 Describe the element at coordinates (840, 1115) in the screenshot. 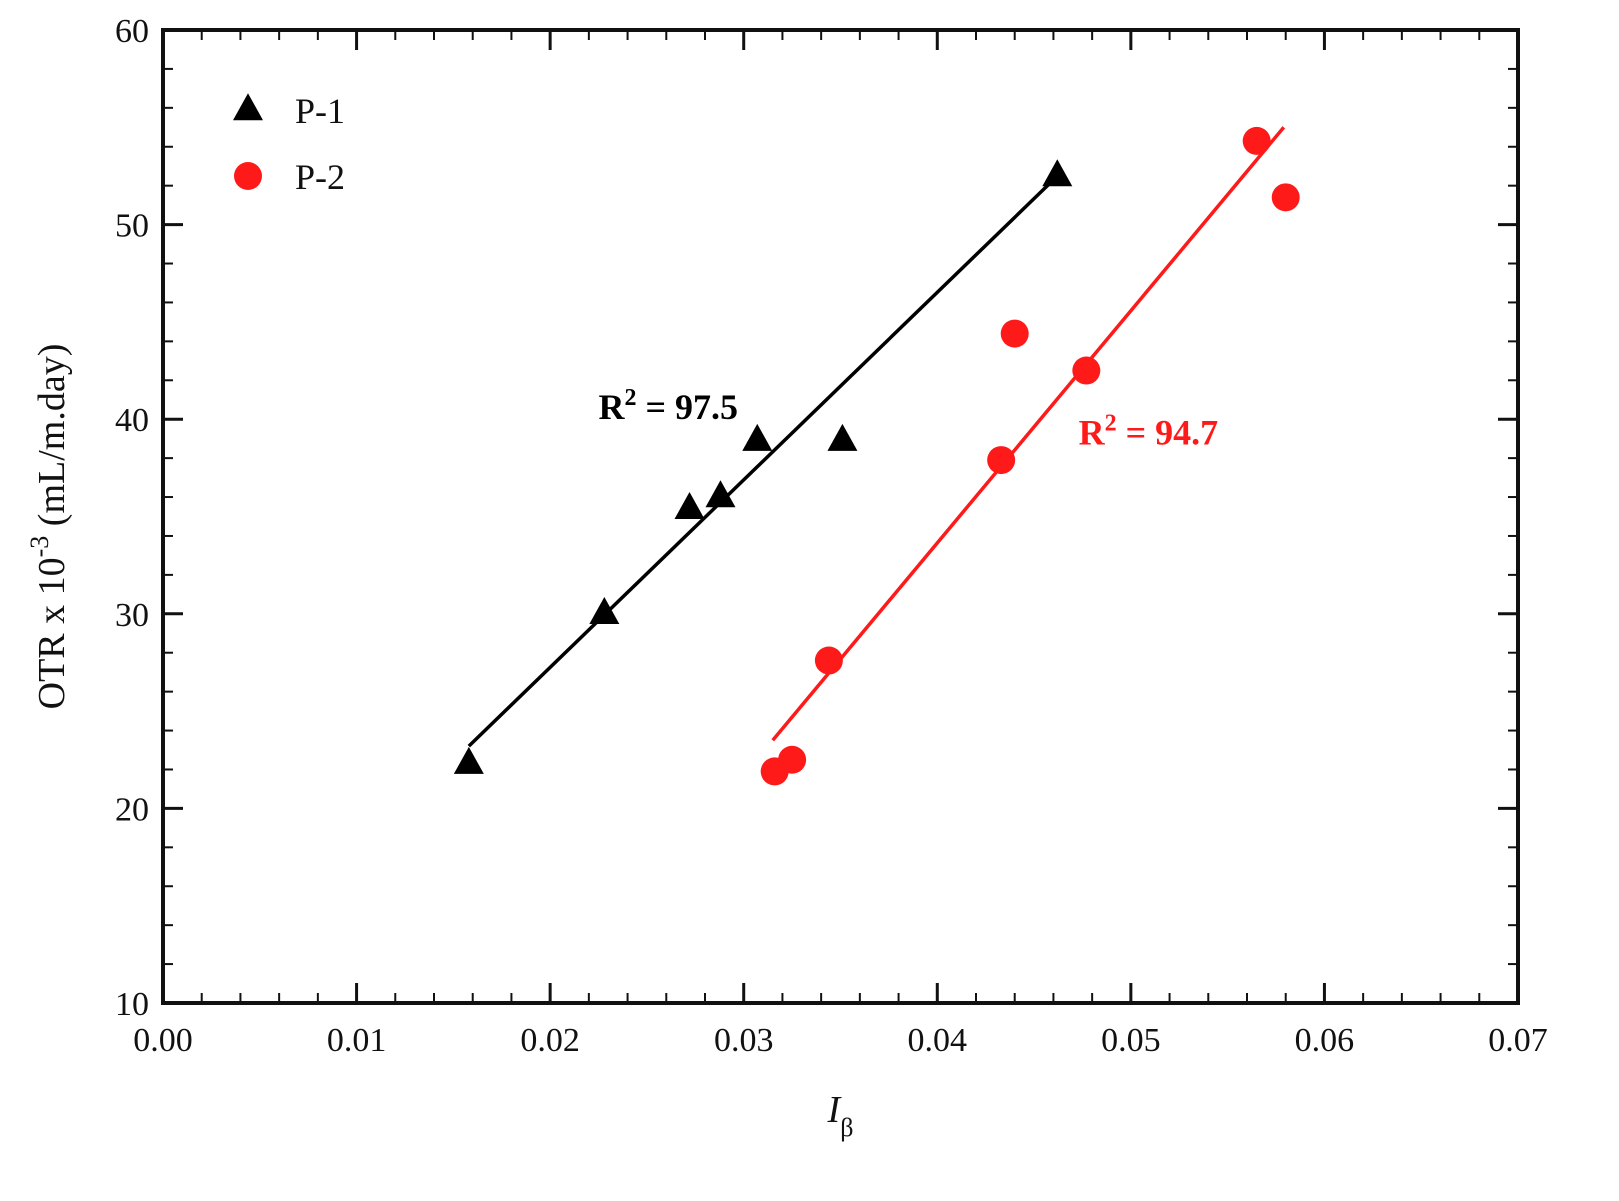

I see `x-axis-title: Iβ` at that location.